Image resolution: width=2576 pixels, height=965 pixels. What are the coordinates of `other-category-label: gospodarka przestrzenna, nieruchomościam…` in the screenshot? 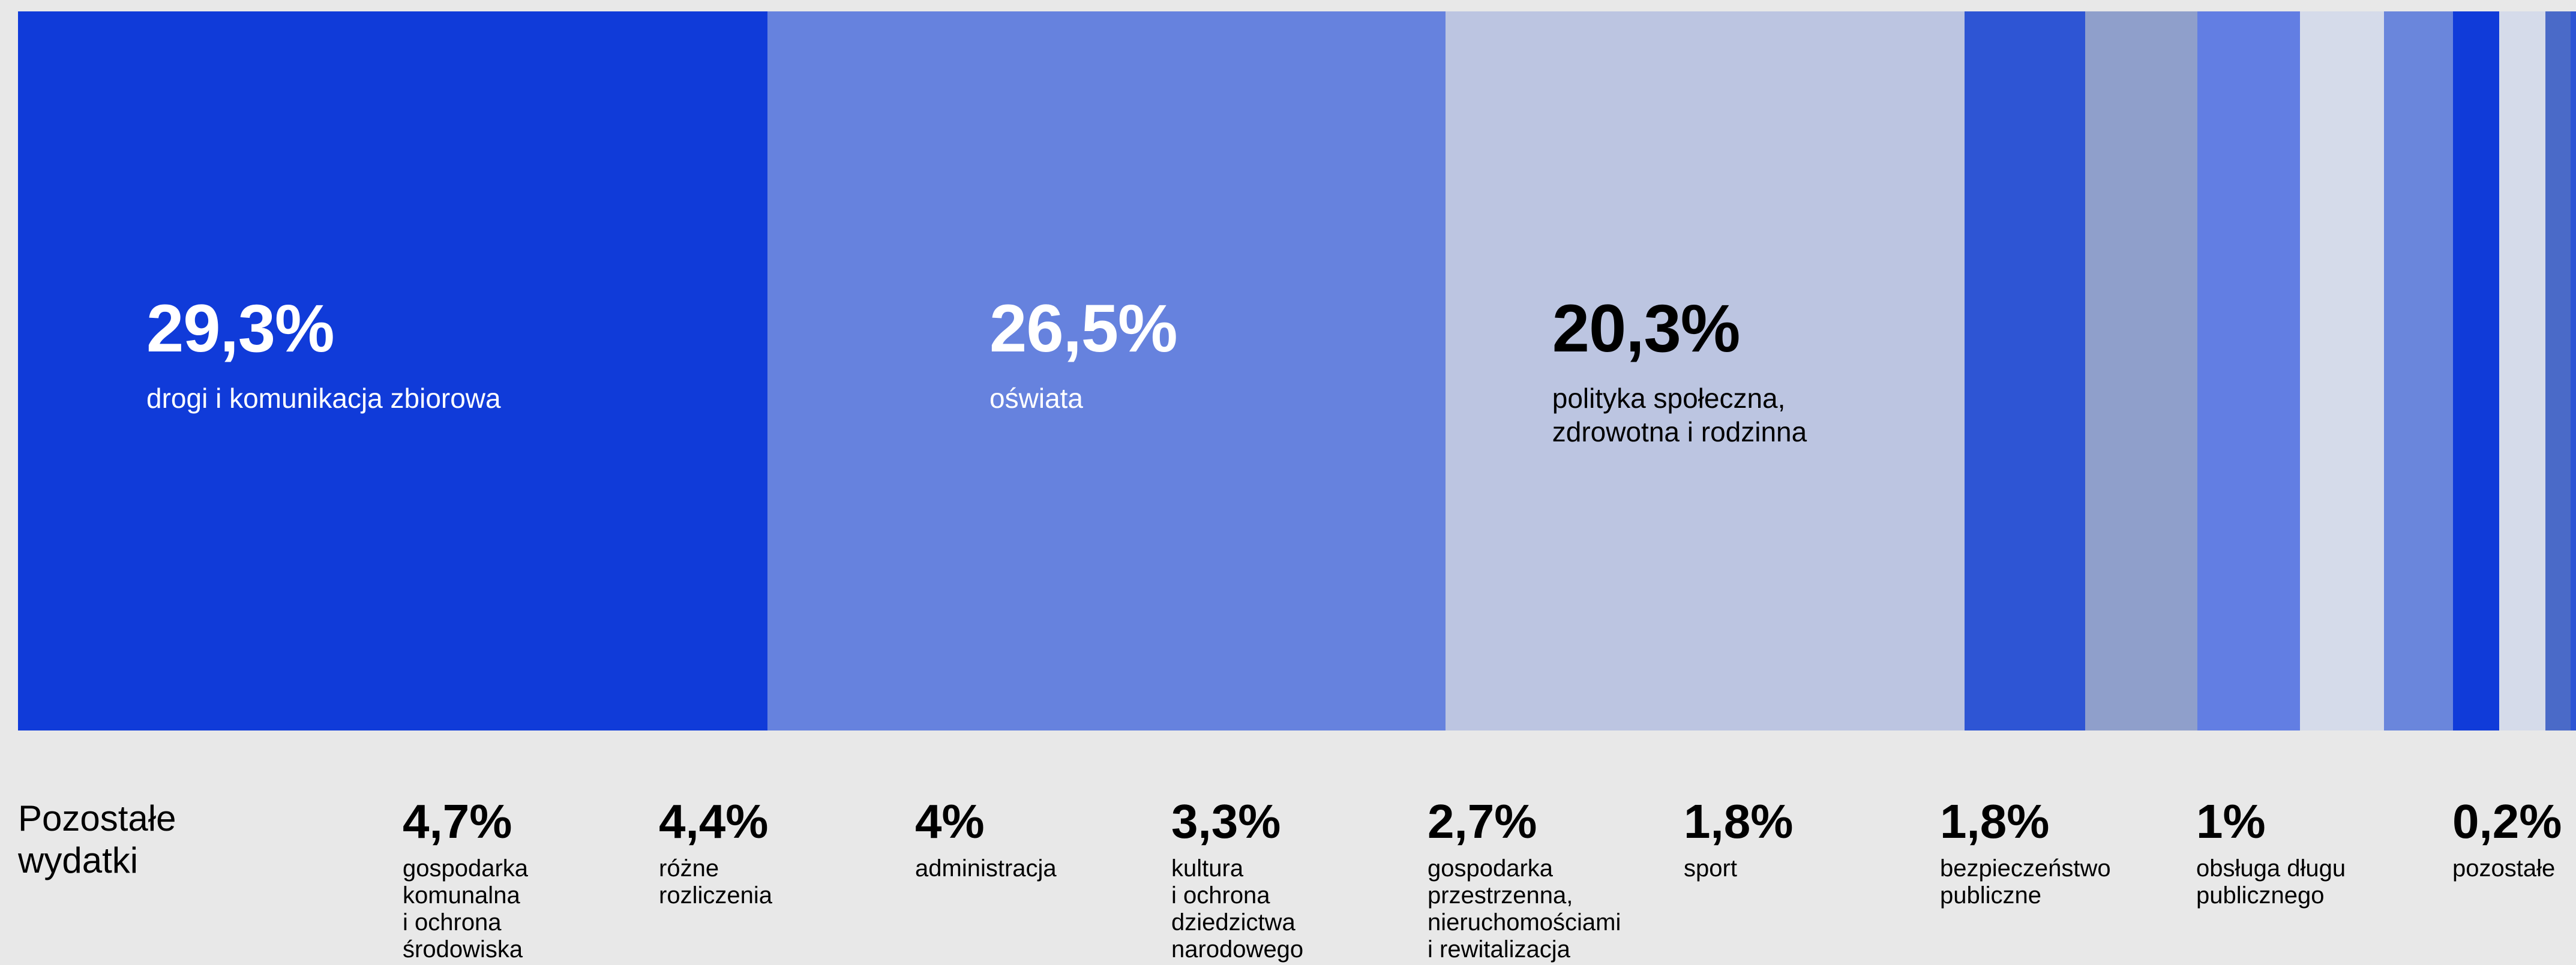 It's located at (1524, 909).